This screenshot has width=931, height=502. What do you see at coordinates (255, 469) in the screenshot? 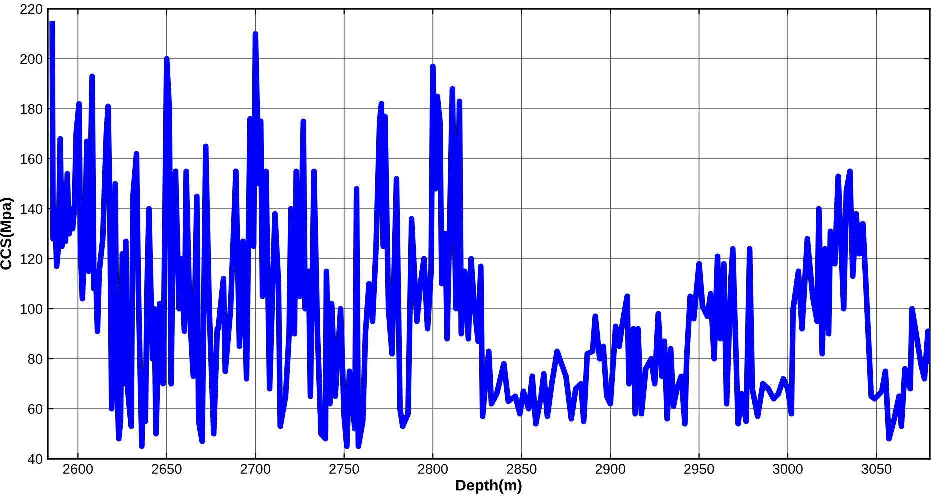
I see `x-tick-label: 2700` at bounding box center [255, 469].